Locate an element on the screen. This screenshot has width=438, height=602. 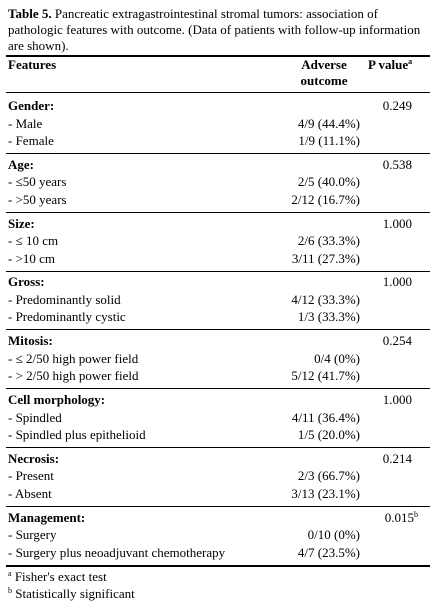
feature-label: - Absent is located at coordinates (30, 493).